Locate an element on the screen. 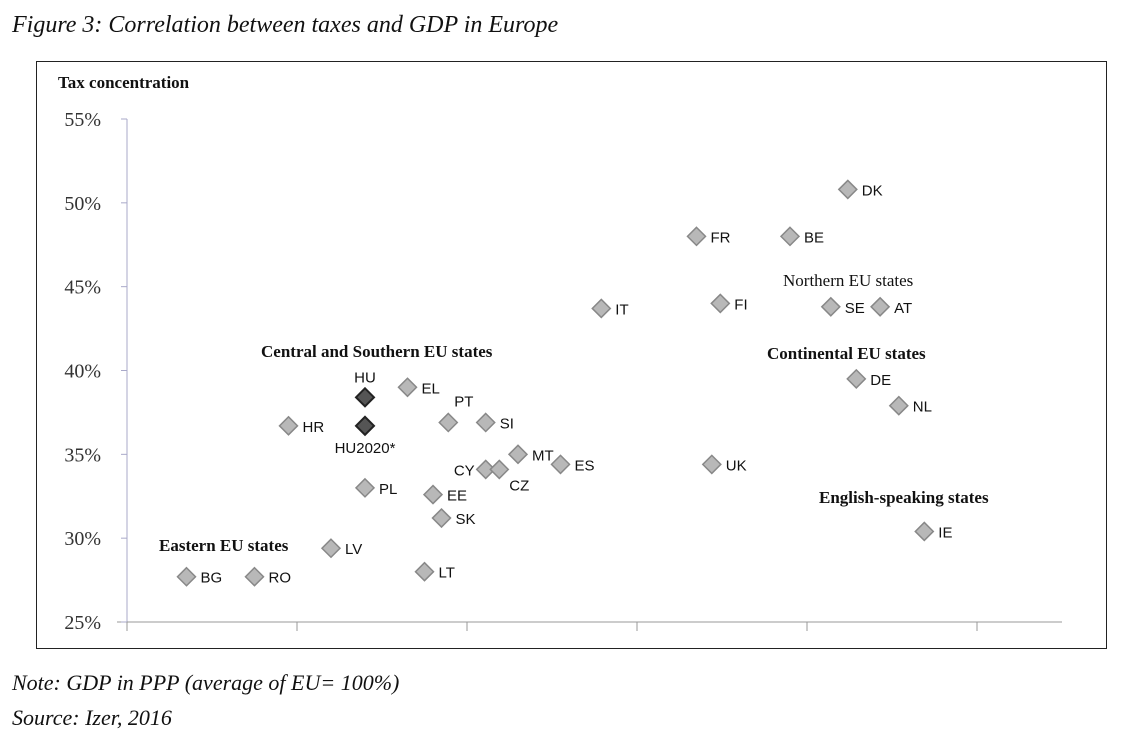 This screenshot has height=751, width=1123. y-tick-label: 50% is located at coordinates (82, 204).